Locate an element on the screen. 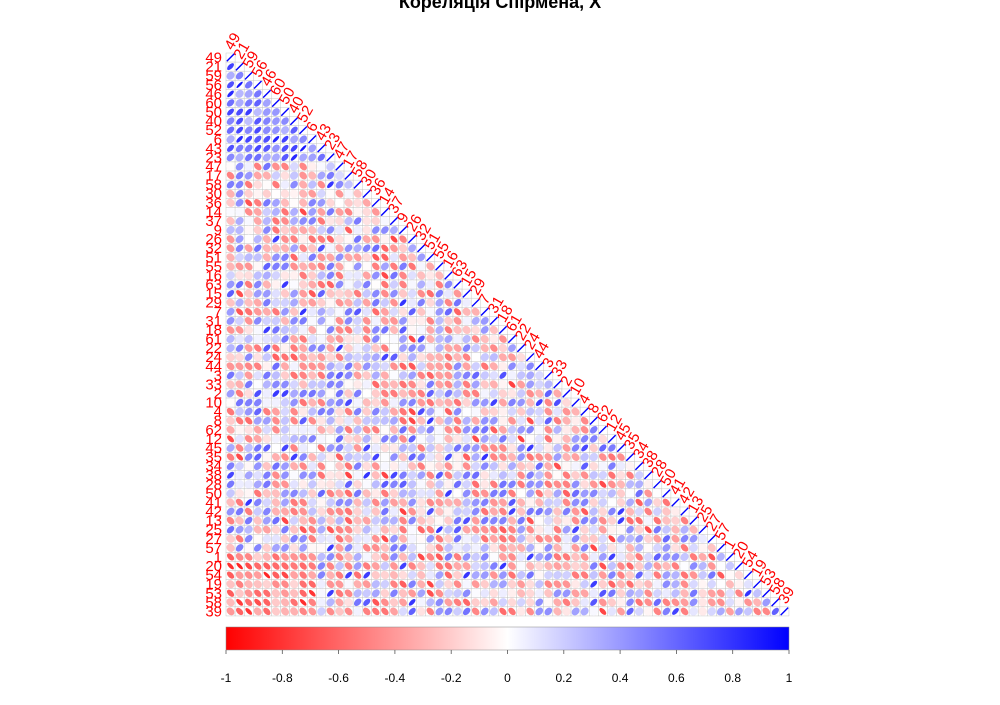  colorbar-tick-label: -0.4 is located at coordinates (395, 678).